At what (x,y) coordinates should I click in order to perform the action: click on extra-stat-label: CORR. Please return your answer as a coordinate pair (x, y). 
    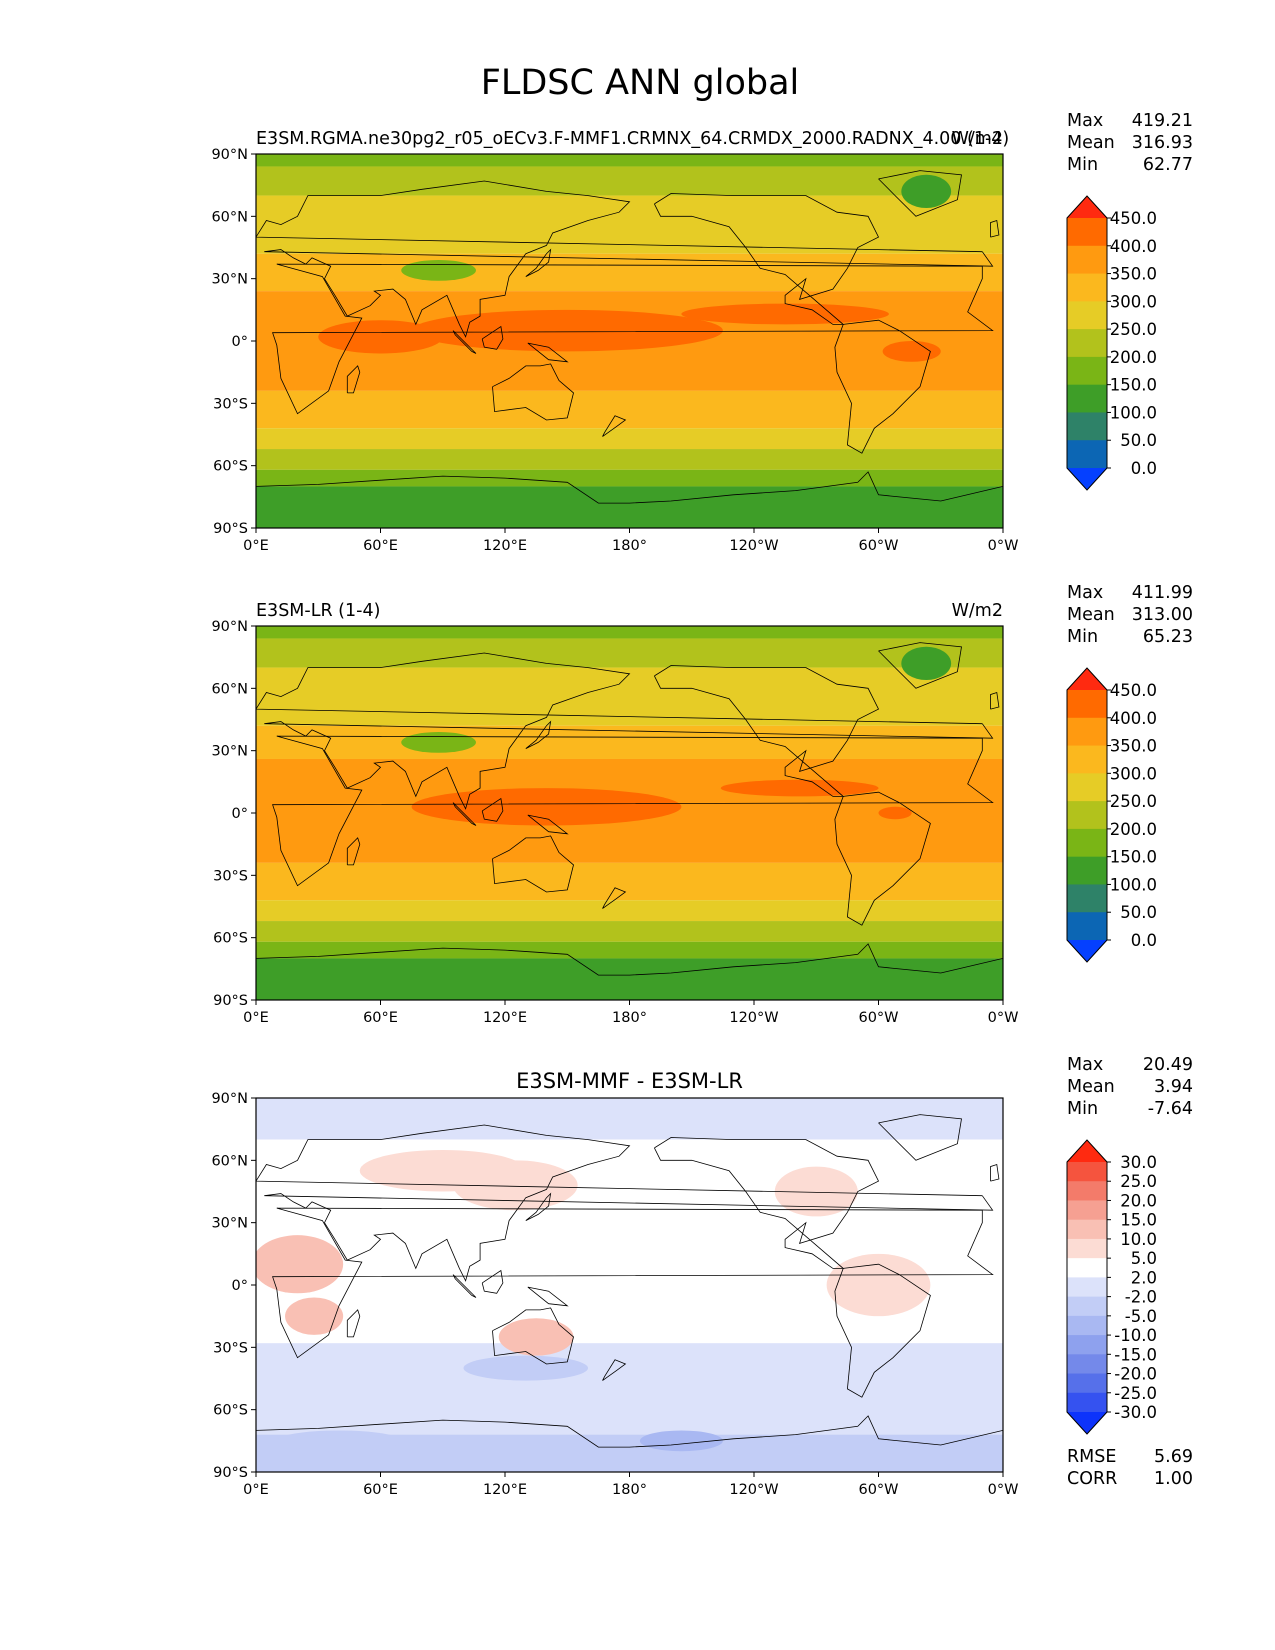
    Looking at the image, I should click on (1092, 1479).